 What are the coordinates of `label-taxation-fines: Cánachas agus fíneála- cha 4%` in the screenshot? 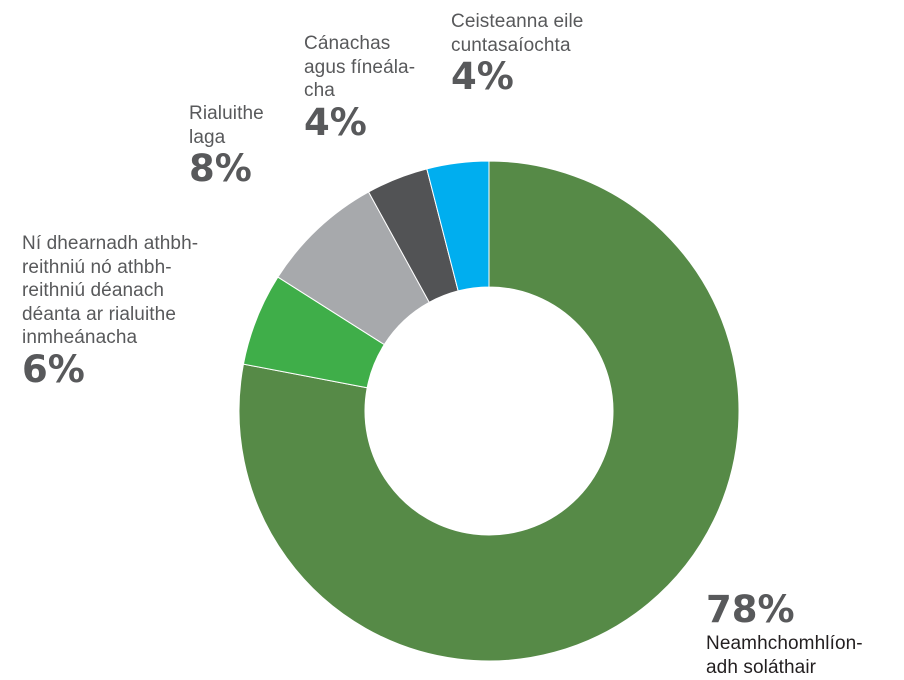 It's located at (359, 87).